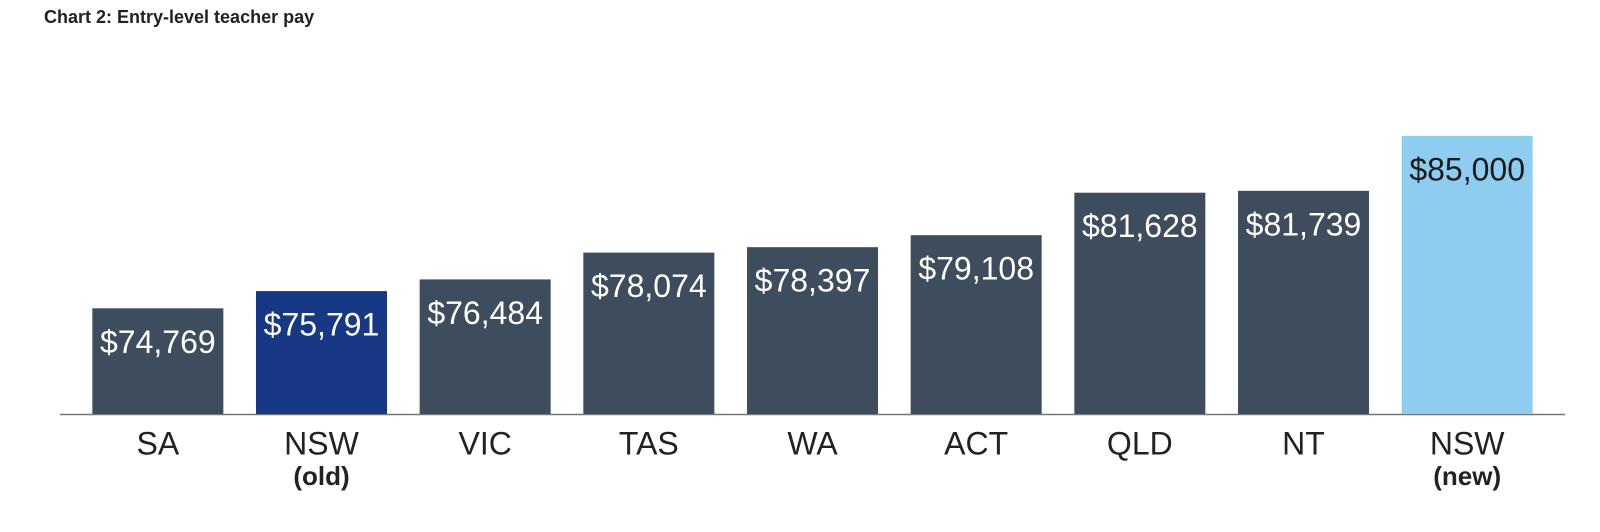 This screenshot has width=1600, height=532. I want to click on value-label: $79,108, so click(976, 269).